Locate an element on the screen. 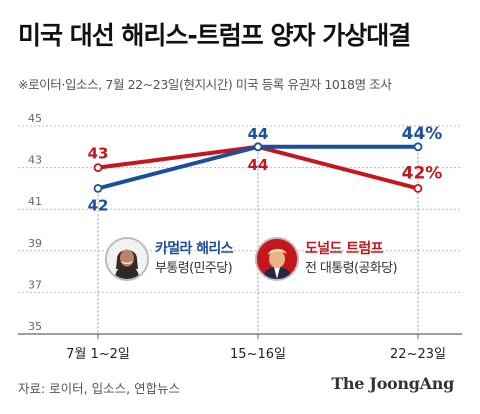 The image size is (480, 414). x-tick-label: 7월 1~2일 is located at coordinates (98, 354).